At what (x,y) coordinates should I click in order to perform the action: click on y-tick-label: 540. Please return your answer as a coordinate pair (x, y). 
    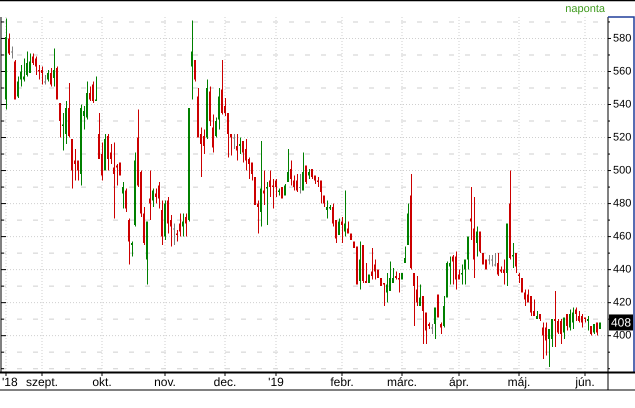
    Looking at the image, I should click on (622, 104).